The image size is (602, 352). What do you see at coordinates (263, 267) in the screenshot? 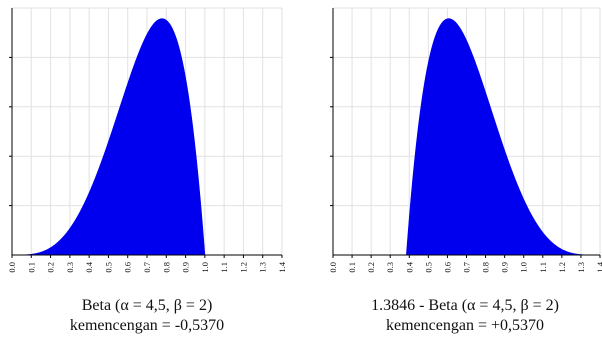
I see `left-x-tick-label: 1.3` at bounding box center [263, 267].